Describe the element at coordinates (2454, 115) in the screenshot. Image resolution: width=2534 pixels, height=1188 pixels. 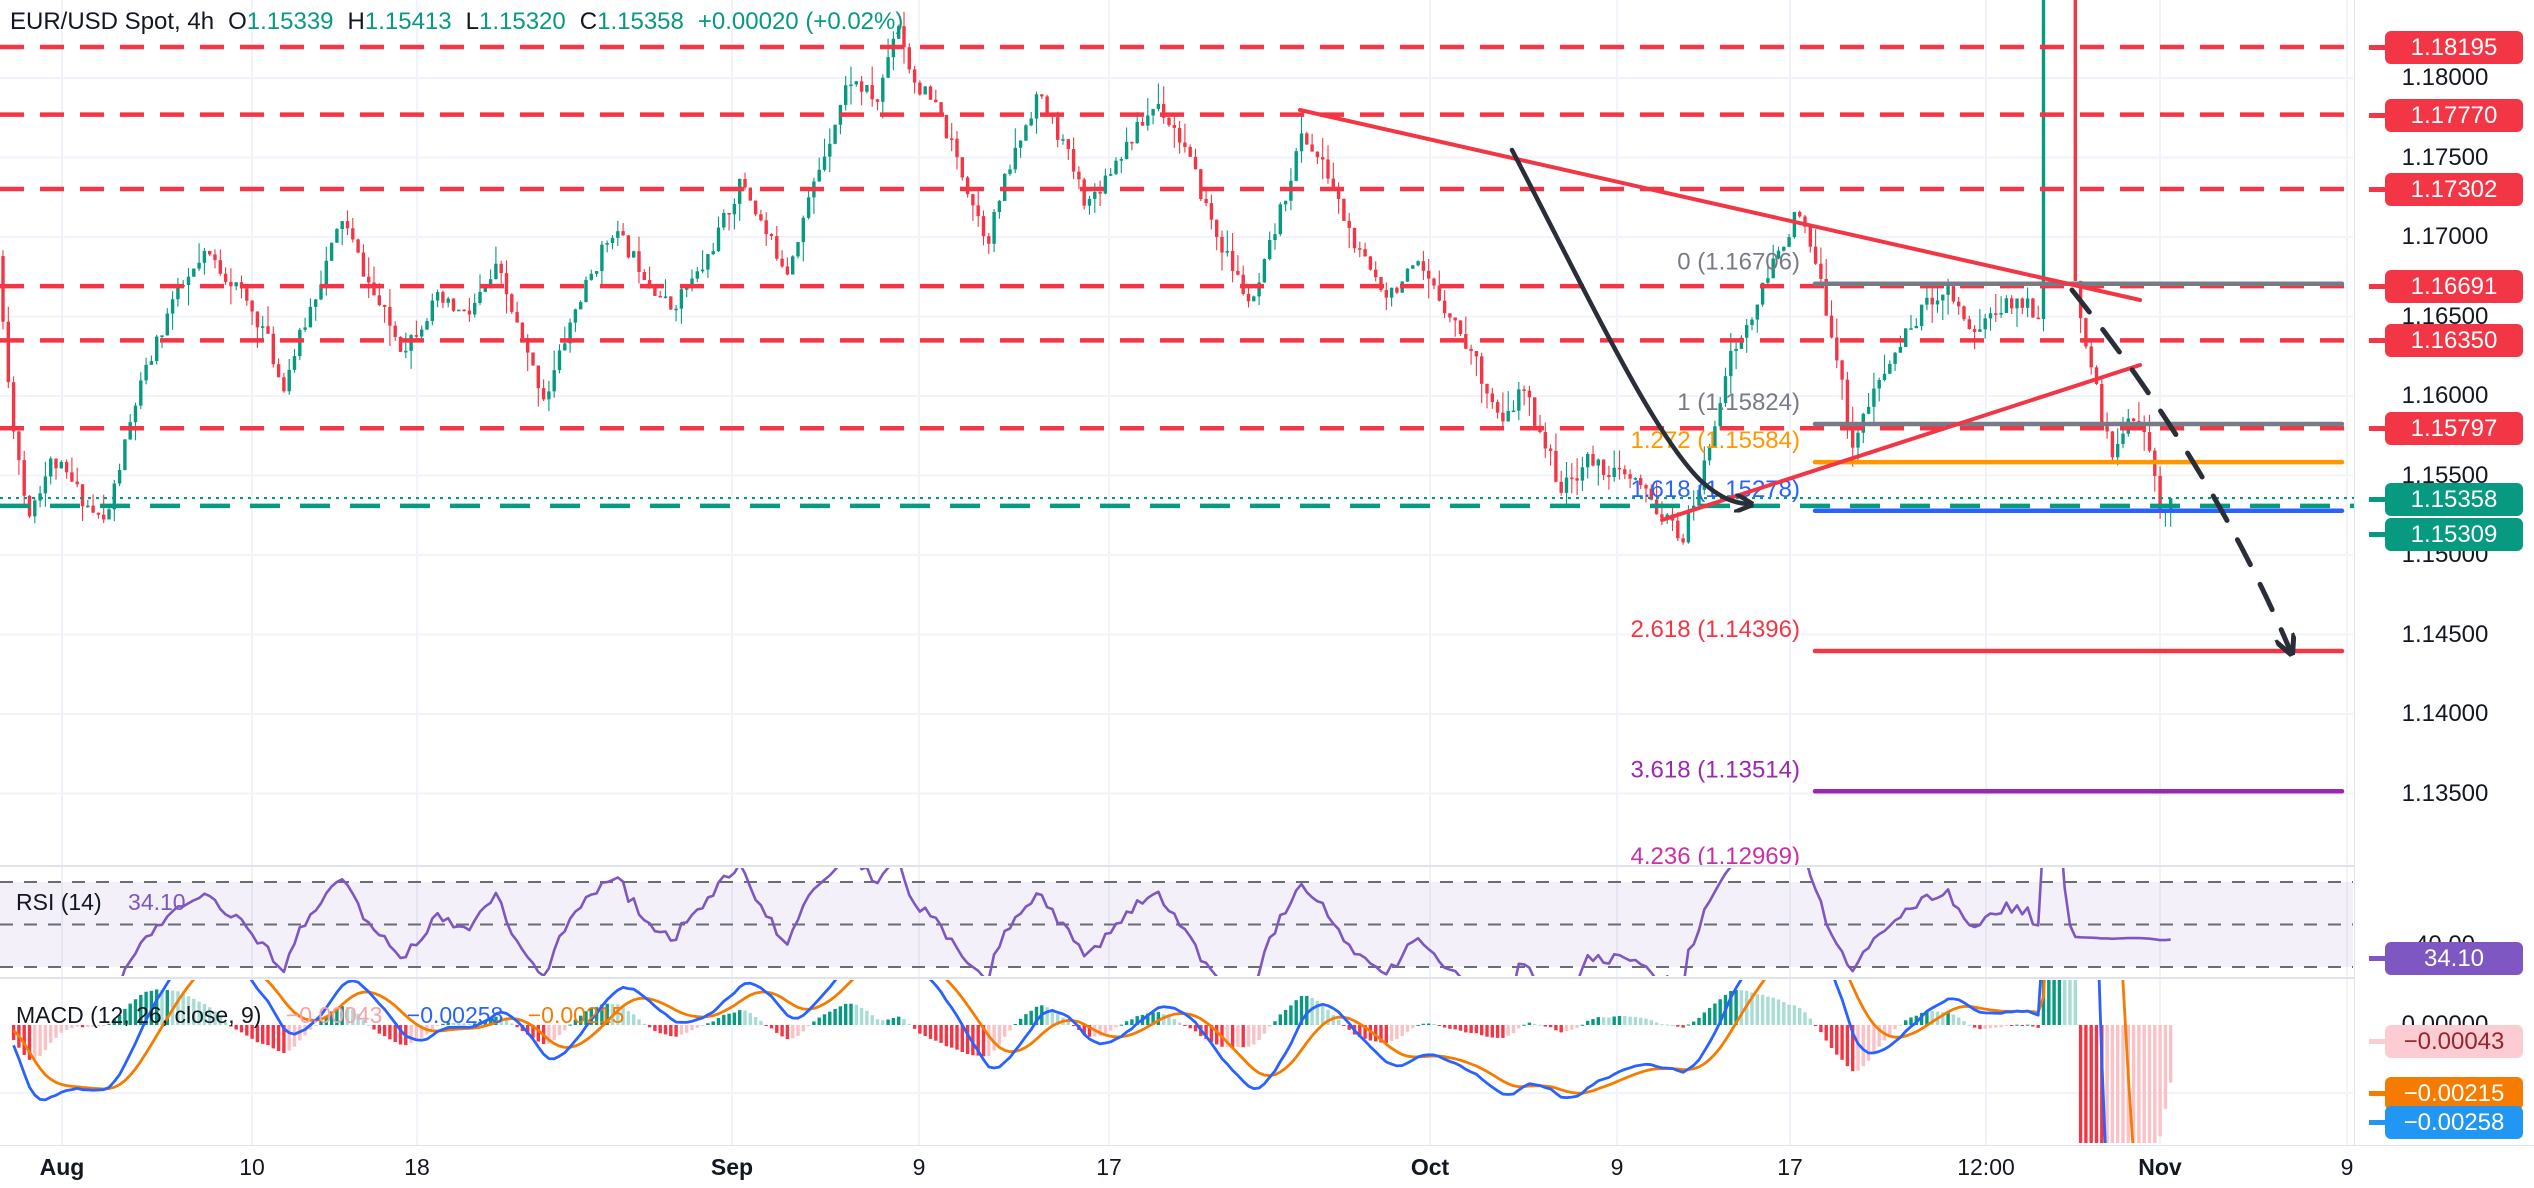
I see `price-badge: 1.17770` at that location.